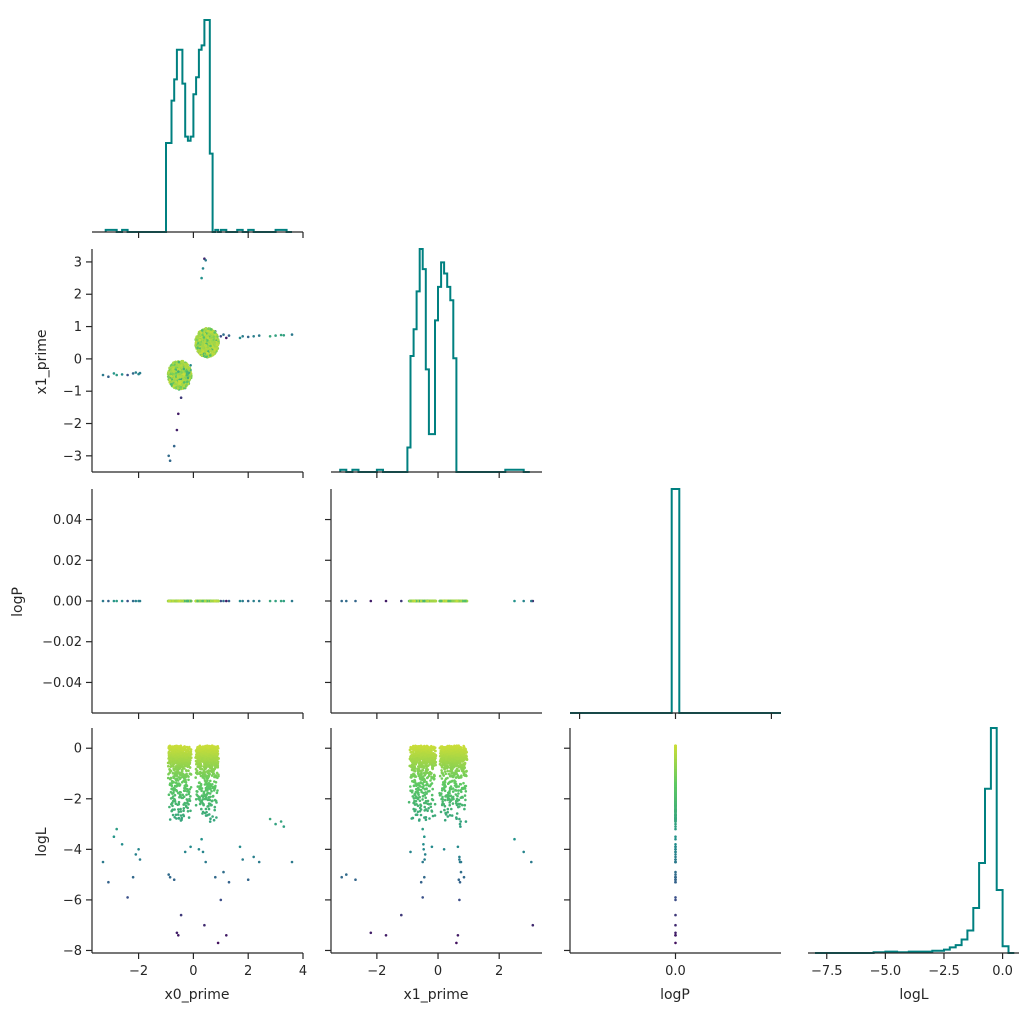 This screenshot has height=1013, width=1029. Describe the element at coordinates (78, 262) in the screenshot. I see `y-tick-label: 3` at that location.